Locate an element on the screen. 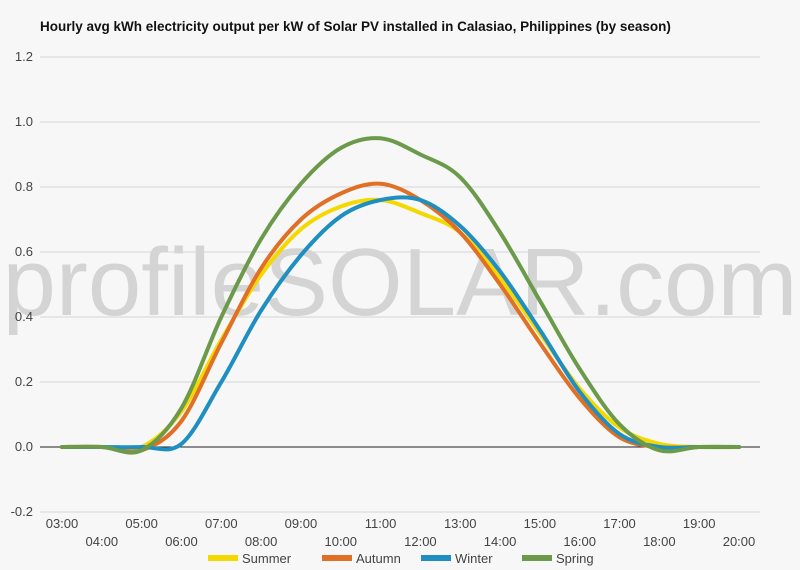 The height and width of the screenshot is (570, 800). legend-label-autumn: Autumn is located at coordinates (378, 558).